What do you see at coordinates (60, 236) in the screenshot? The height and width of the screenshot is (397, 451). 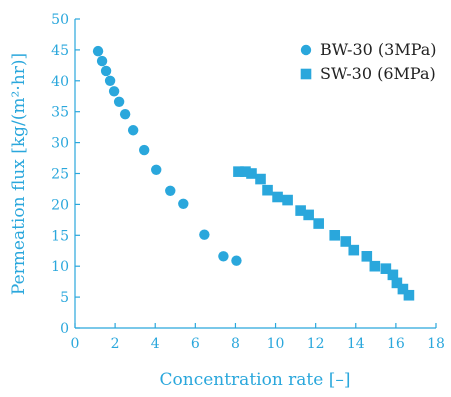 I see `y-tick-label: 15` at bounding box center [60, 236].